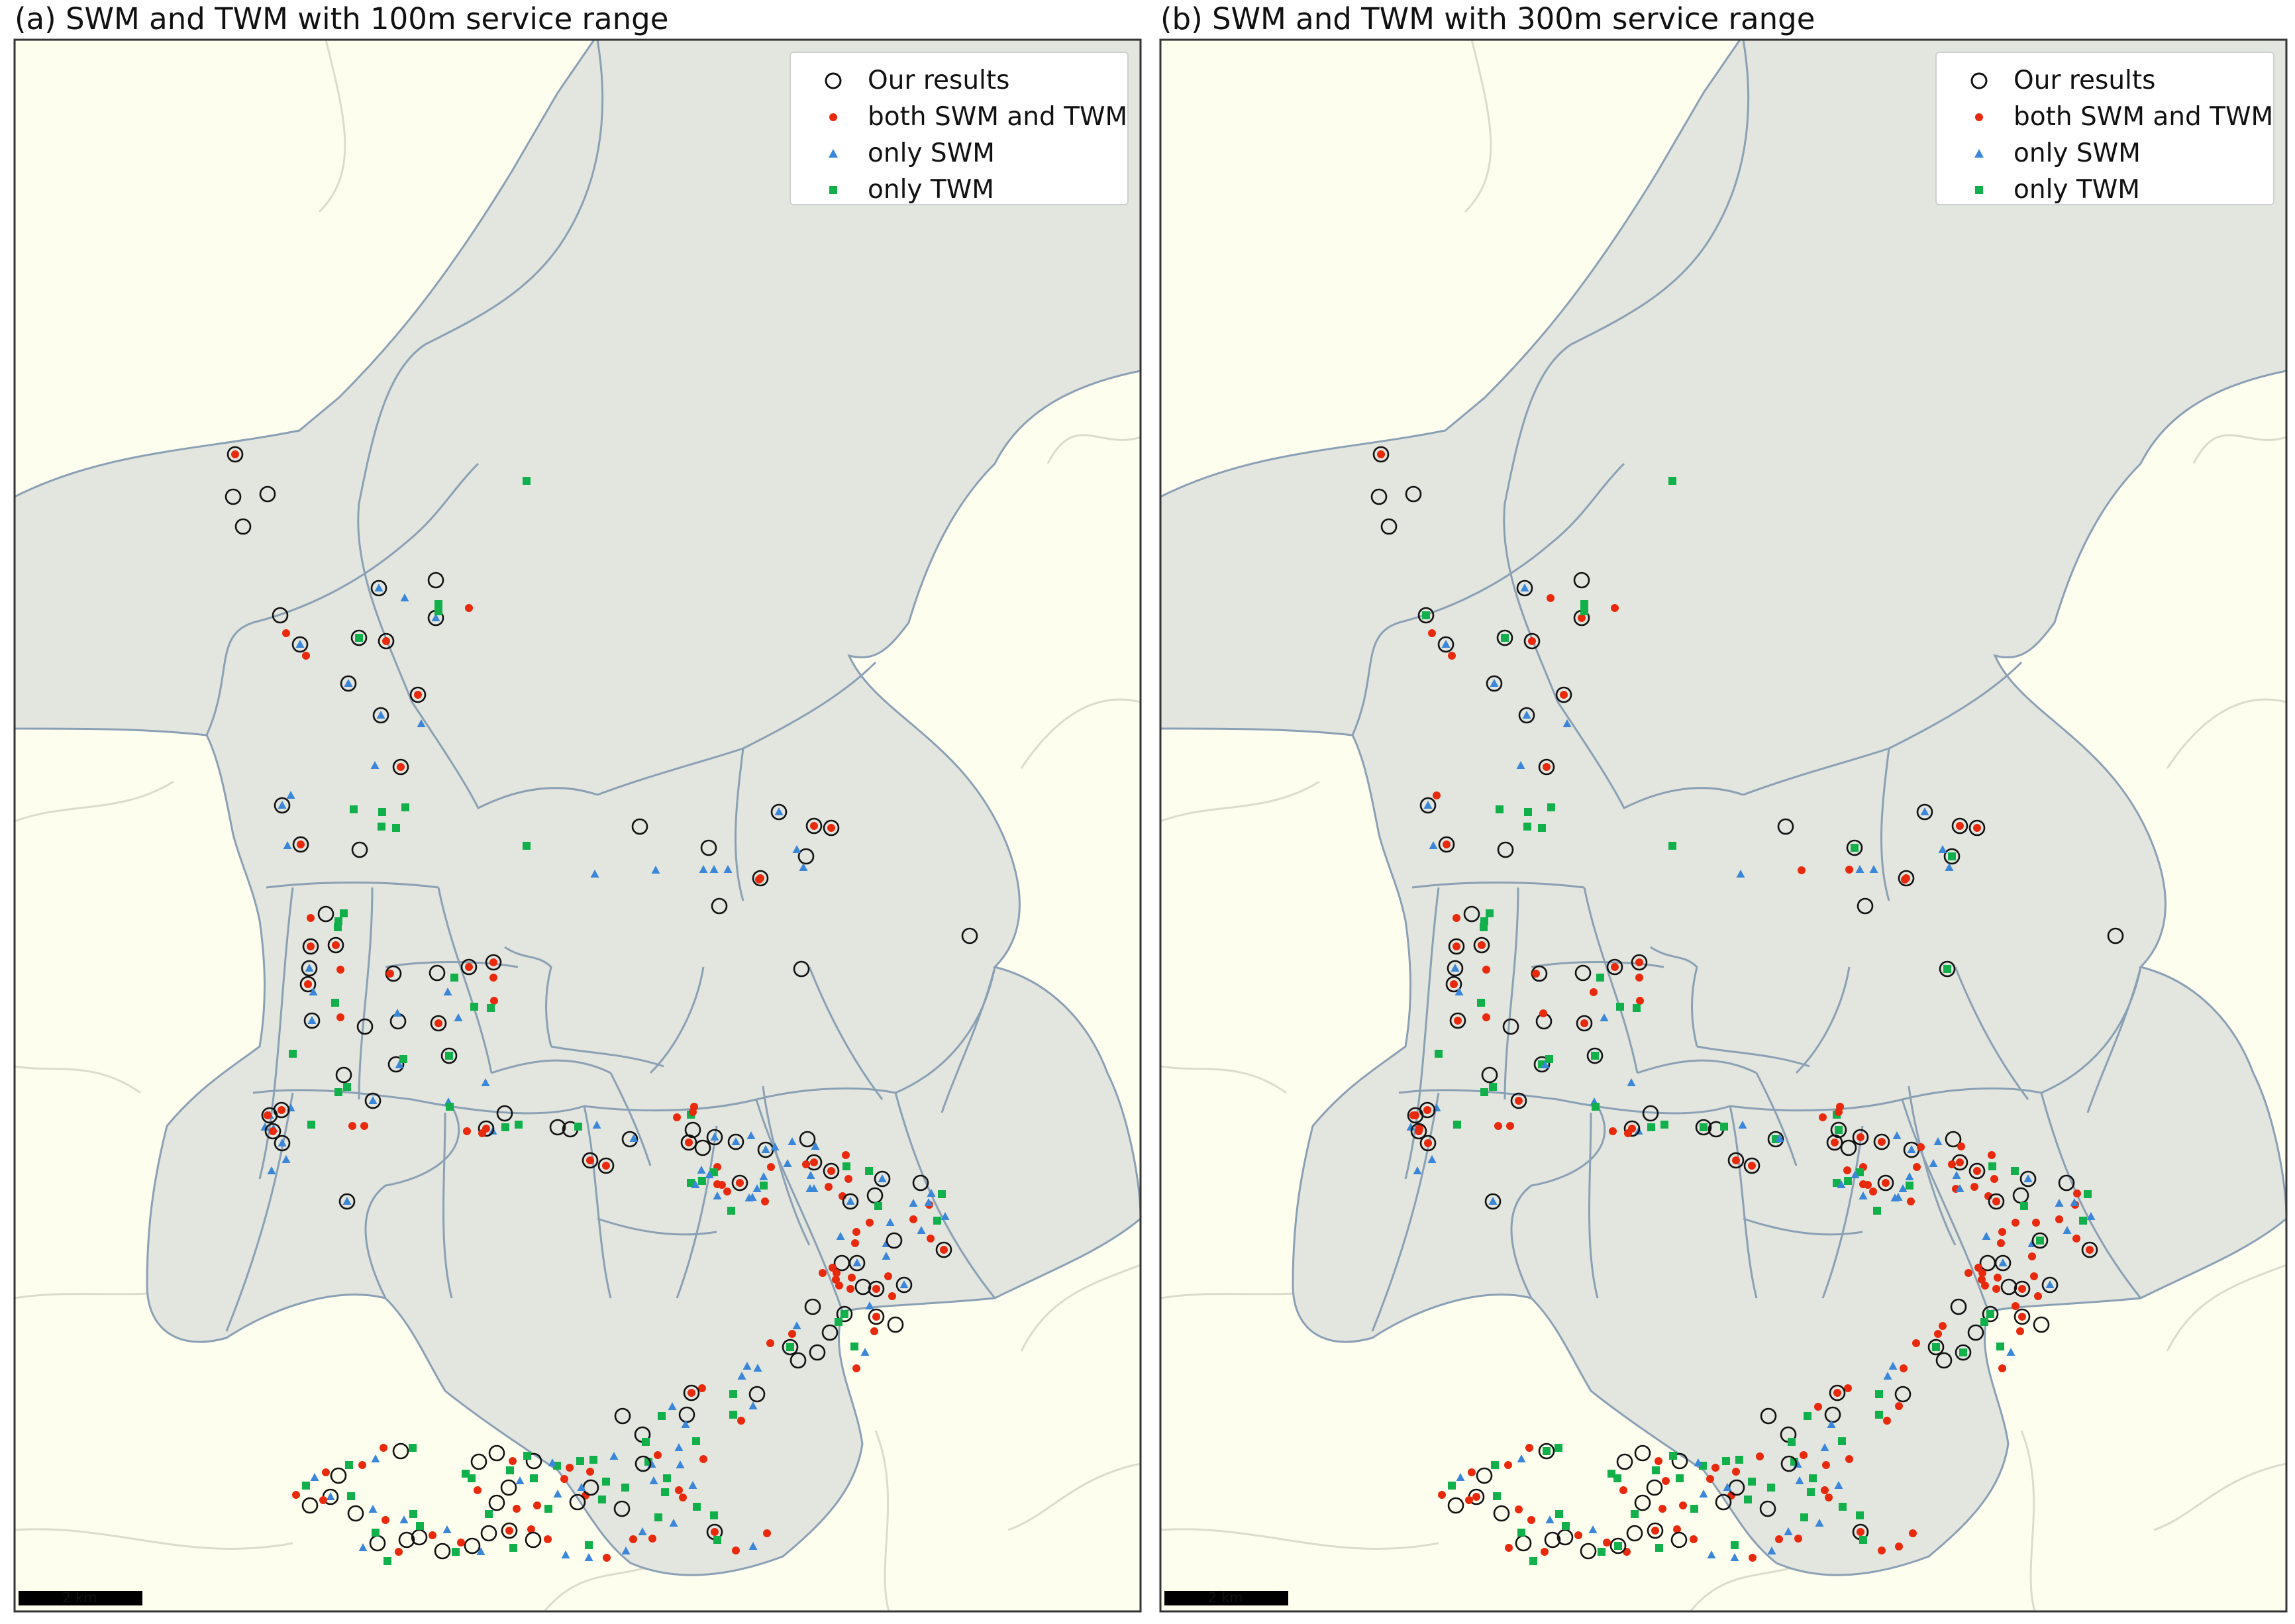 The height and width of the screenshot is (1624, 2295). What do you see at coordinates (2110, 117) in the screenshot?
I see `legend-item-both: both SWM and TWM` at bounding box center [2110, 117].